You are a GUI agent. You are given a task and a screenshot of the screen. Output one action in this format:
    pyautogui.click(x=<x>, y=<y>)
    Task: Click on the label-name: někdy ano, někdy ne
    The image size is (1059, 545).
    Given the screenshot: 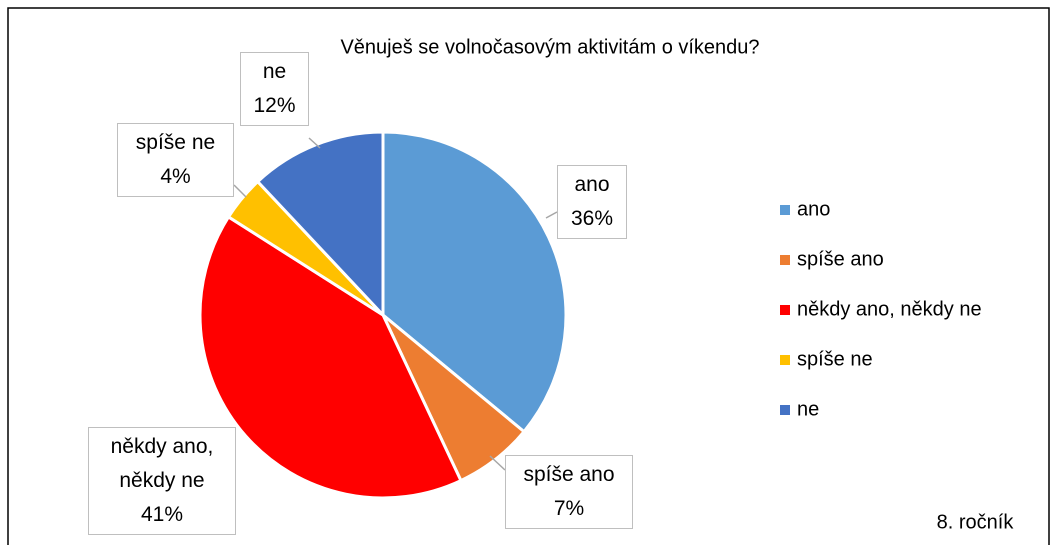 What is the action you would take?
    pyautogui.click(x=162, y=463)
    